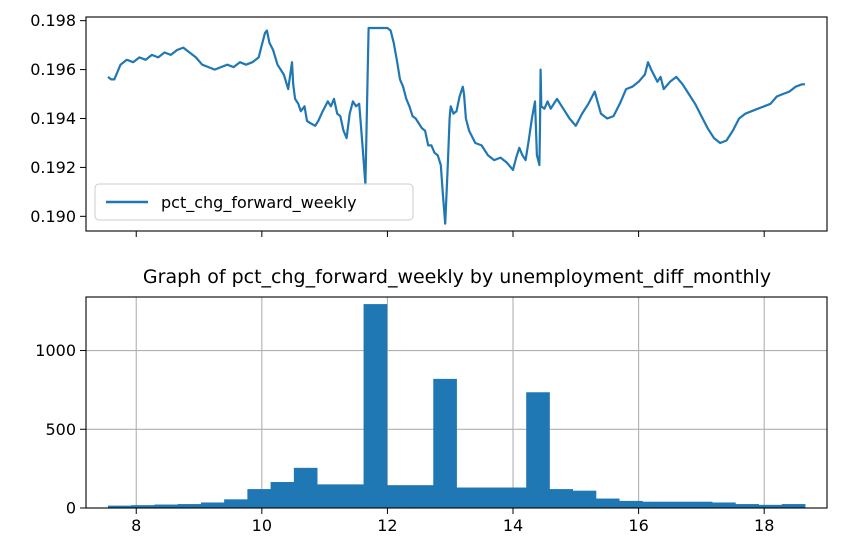  I want to click on histogram-xtick-label: 16, so click(638, 525).